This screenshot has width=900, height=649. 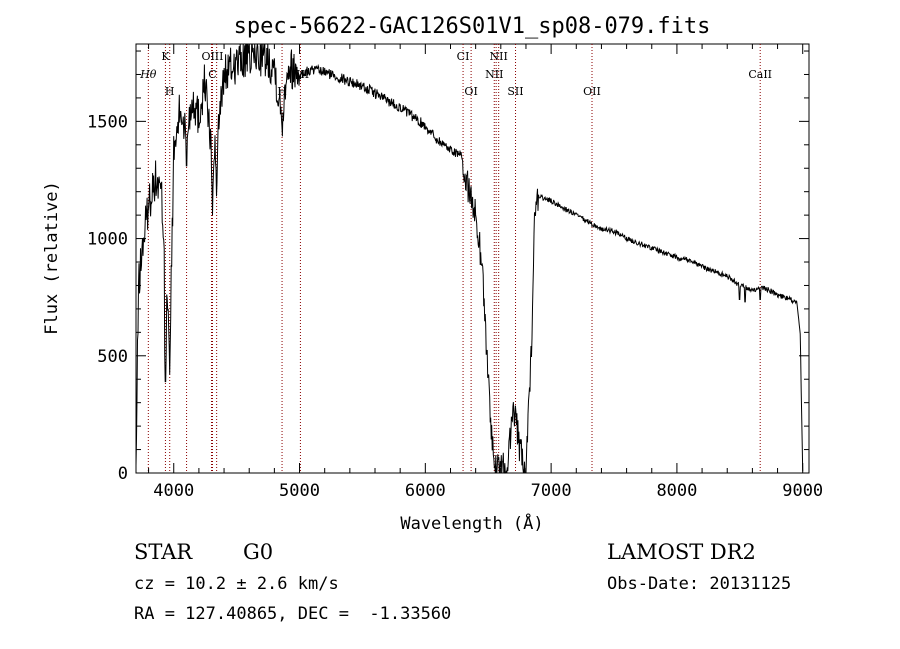 I want to click on y-tick-label: 0, so click(x=123, y=474).